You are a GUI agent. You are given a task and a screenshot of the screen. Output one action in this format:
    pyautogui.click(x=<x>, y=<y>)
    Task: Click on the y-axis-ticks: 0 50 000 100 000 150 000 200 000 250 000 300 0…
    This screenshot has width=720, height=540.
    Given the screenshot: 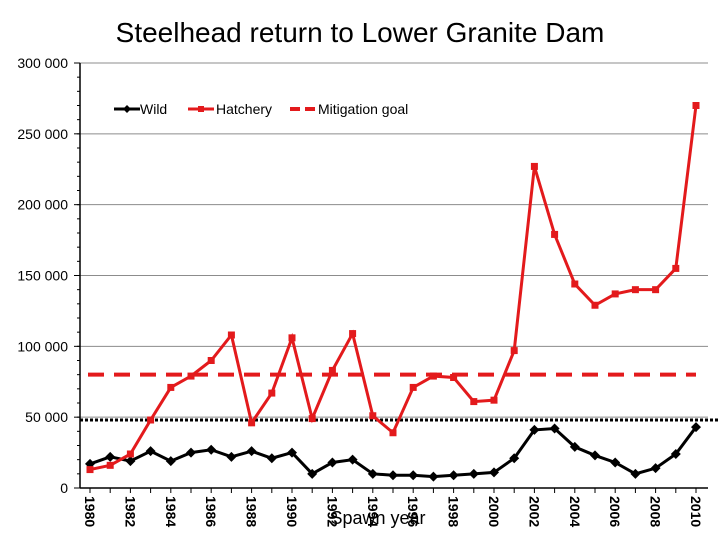 What is the action you would take?
    pyautogui.click(x=48, y=275)
    